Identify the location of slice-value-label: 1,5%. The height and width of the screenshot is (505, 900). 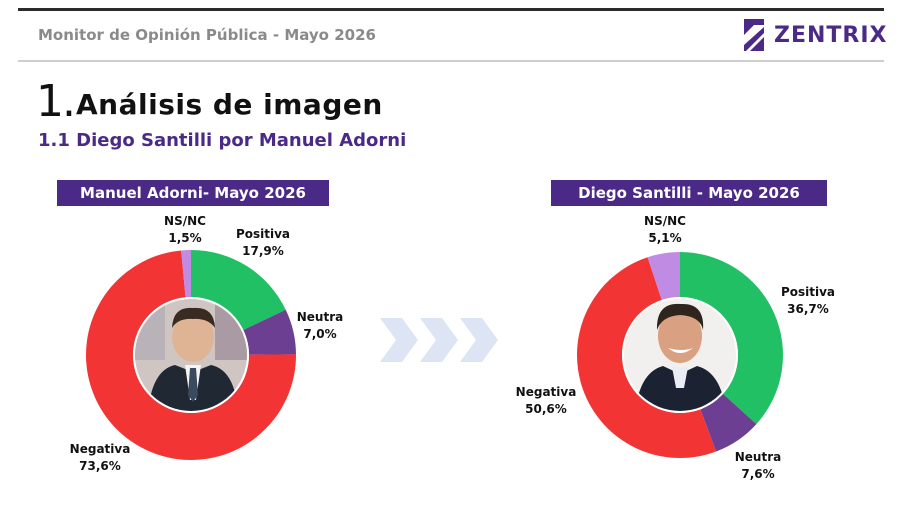
(184, 238).